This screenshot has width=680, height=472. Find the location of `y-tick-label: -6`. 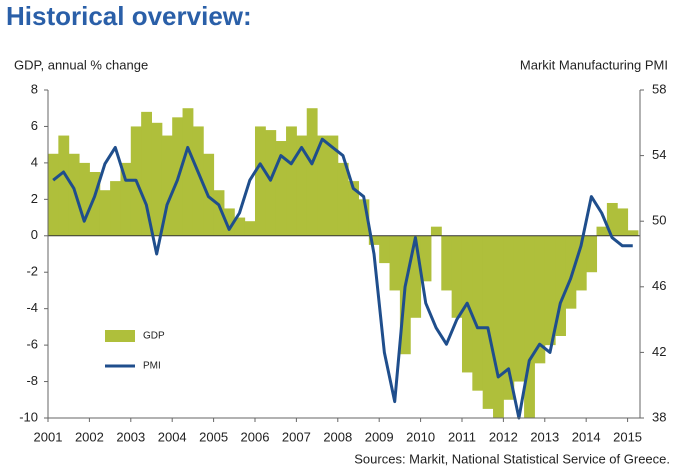

y-tick-label: -6 is located at coordinates (32, 344).